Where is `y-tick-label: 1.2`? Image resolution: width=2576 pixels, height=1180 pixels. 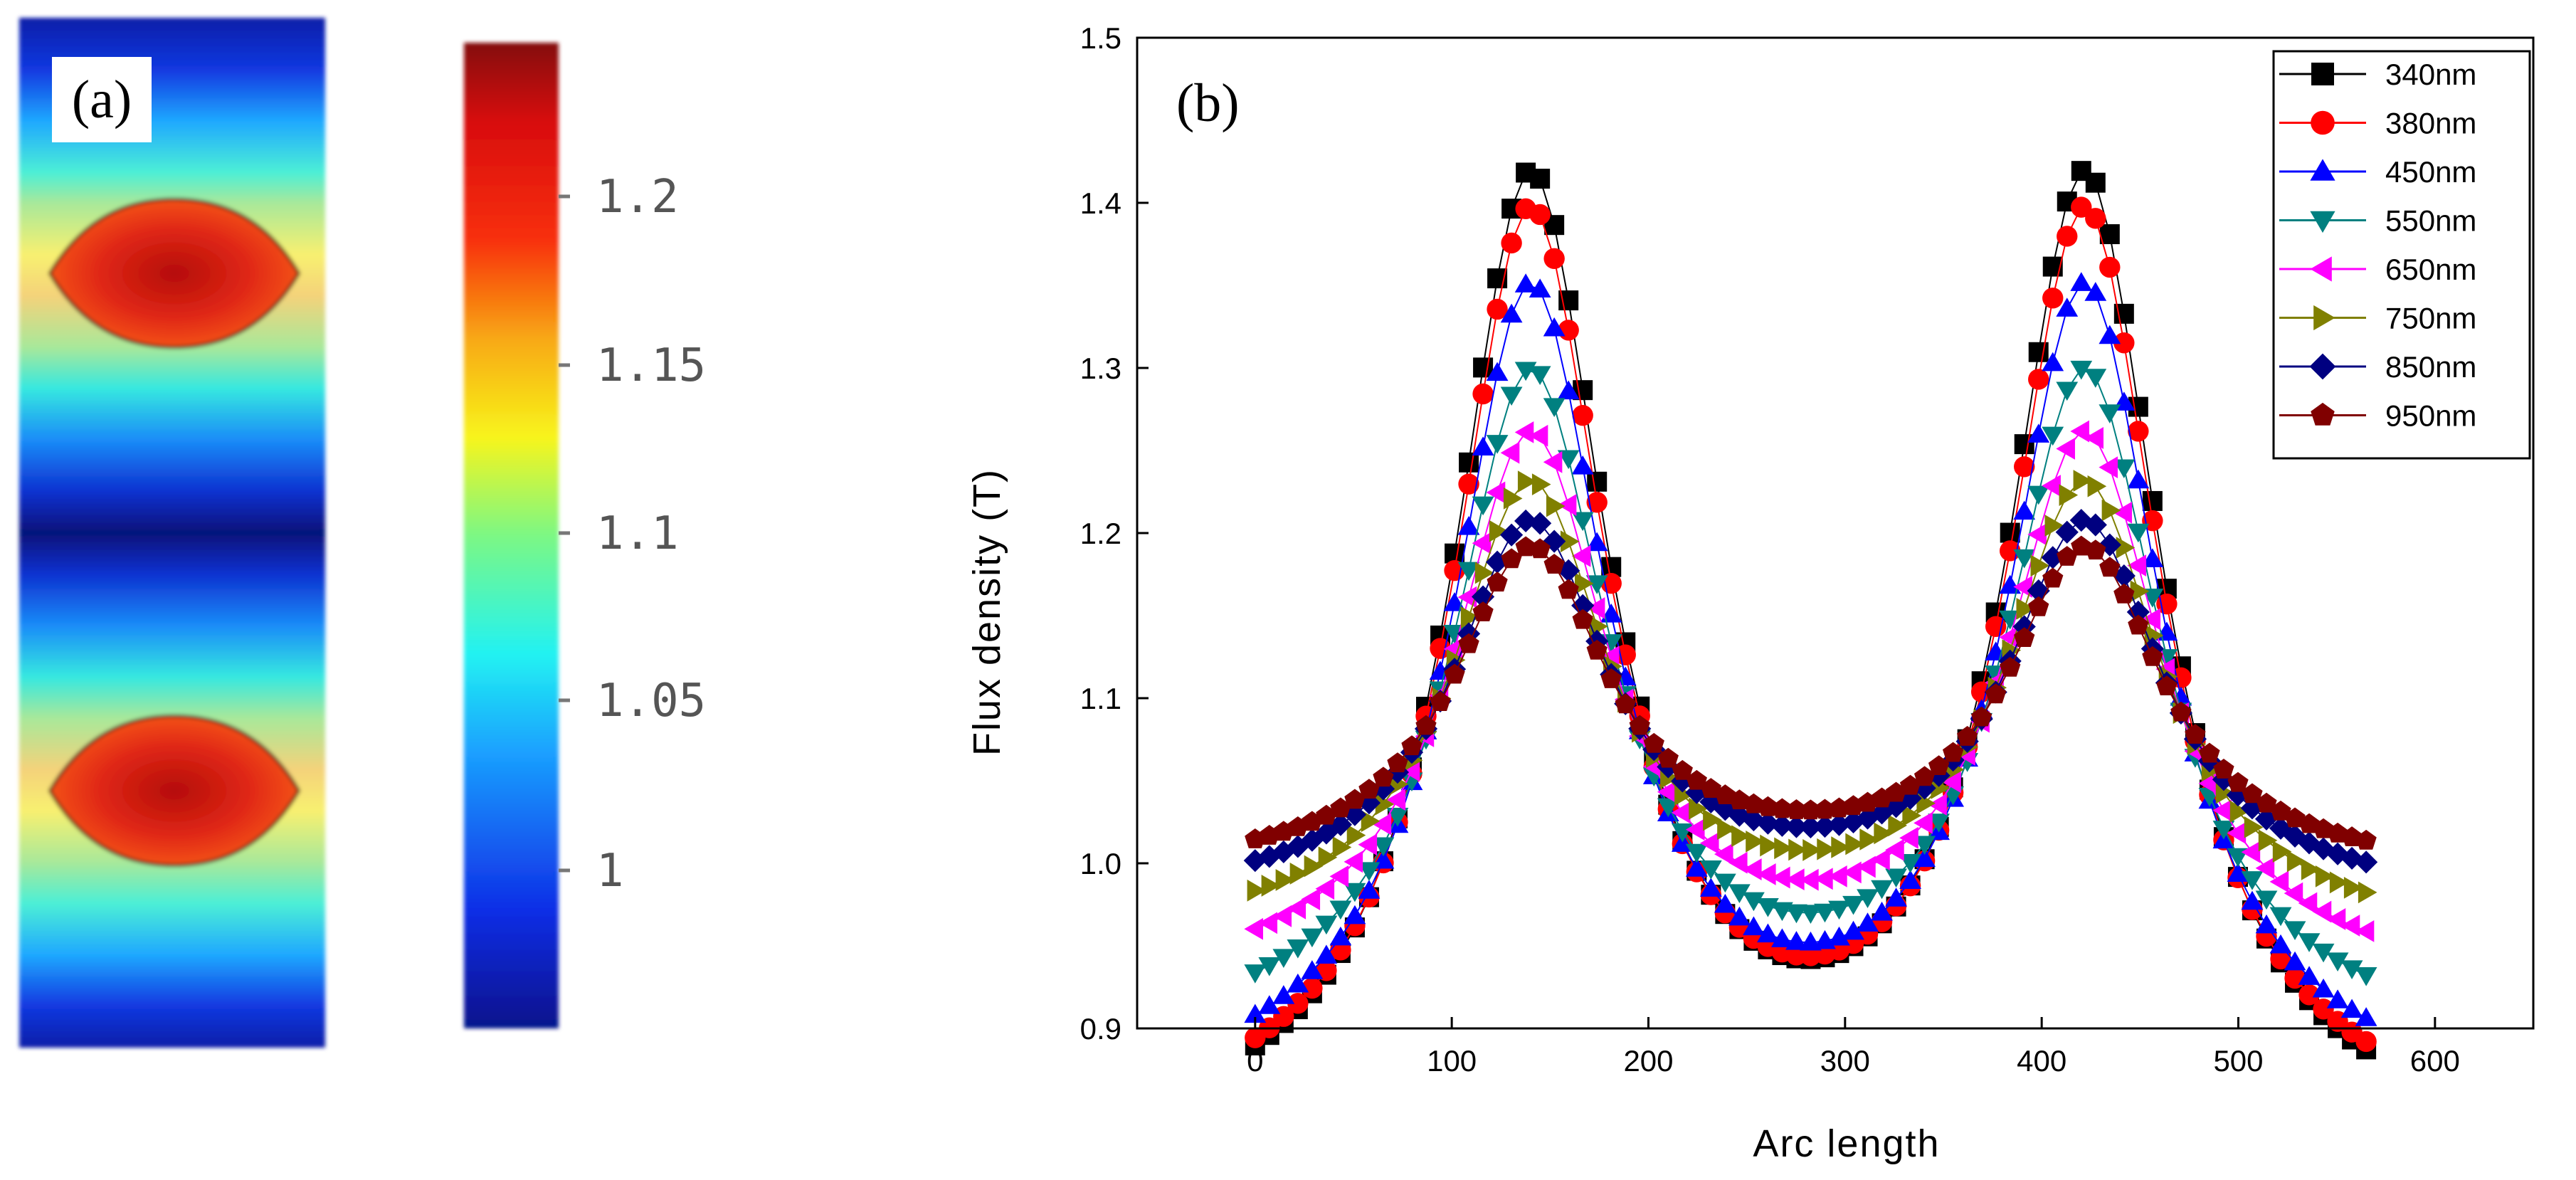
y-tick-label: 1.2 is located at coordinates (1100, 533).